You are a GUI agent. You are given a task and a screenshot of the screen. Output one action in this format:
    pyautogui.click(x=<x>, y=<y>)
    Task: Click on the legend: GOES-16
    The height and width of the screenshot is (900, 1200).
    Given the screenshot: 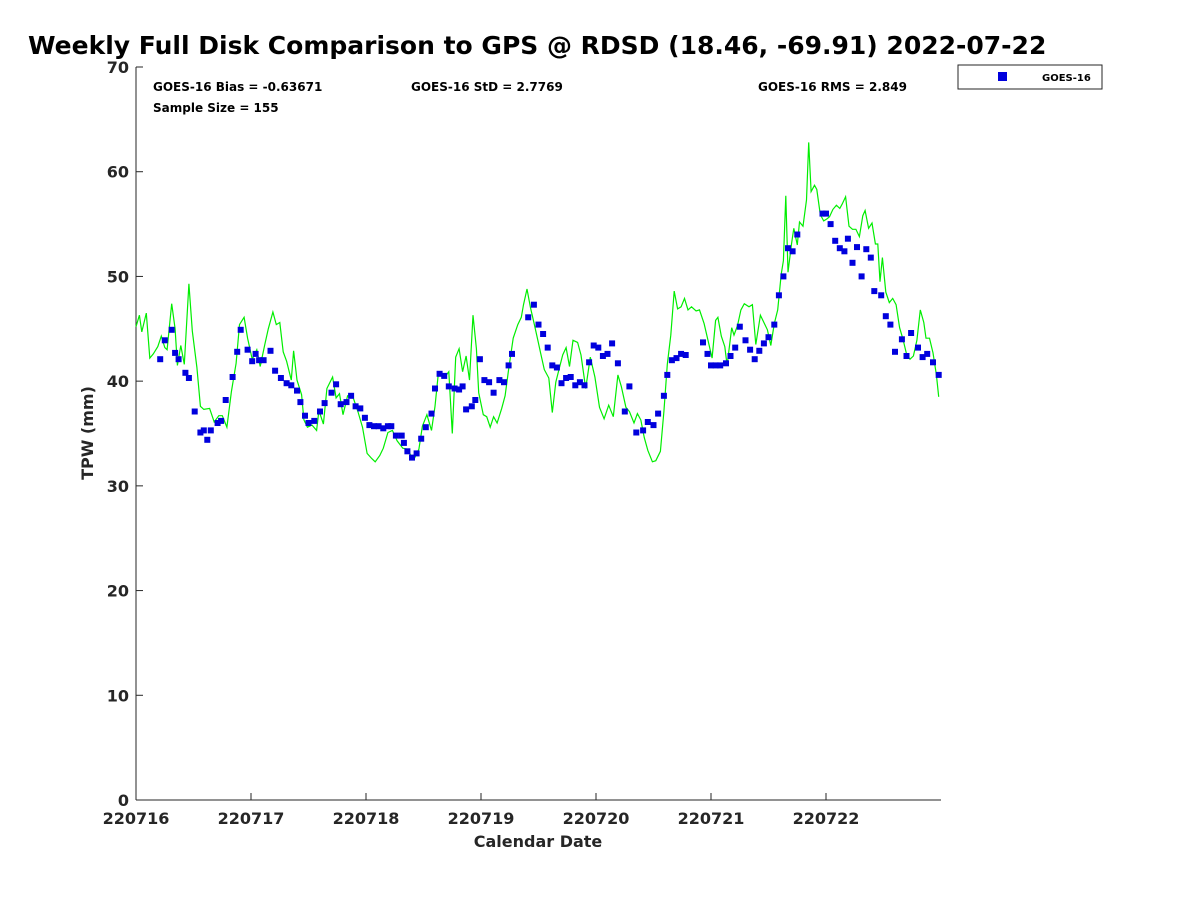 What is the action you would take?
    pyautogui.click(x=1030, y=77)
    